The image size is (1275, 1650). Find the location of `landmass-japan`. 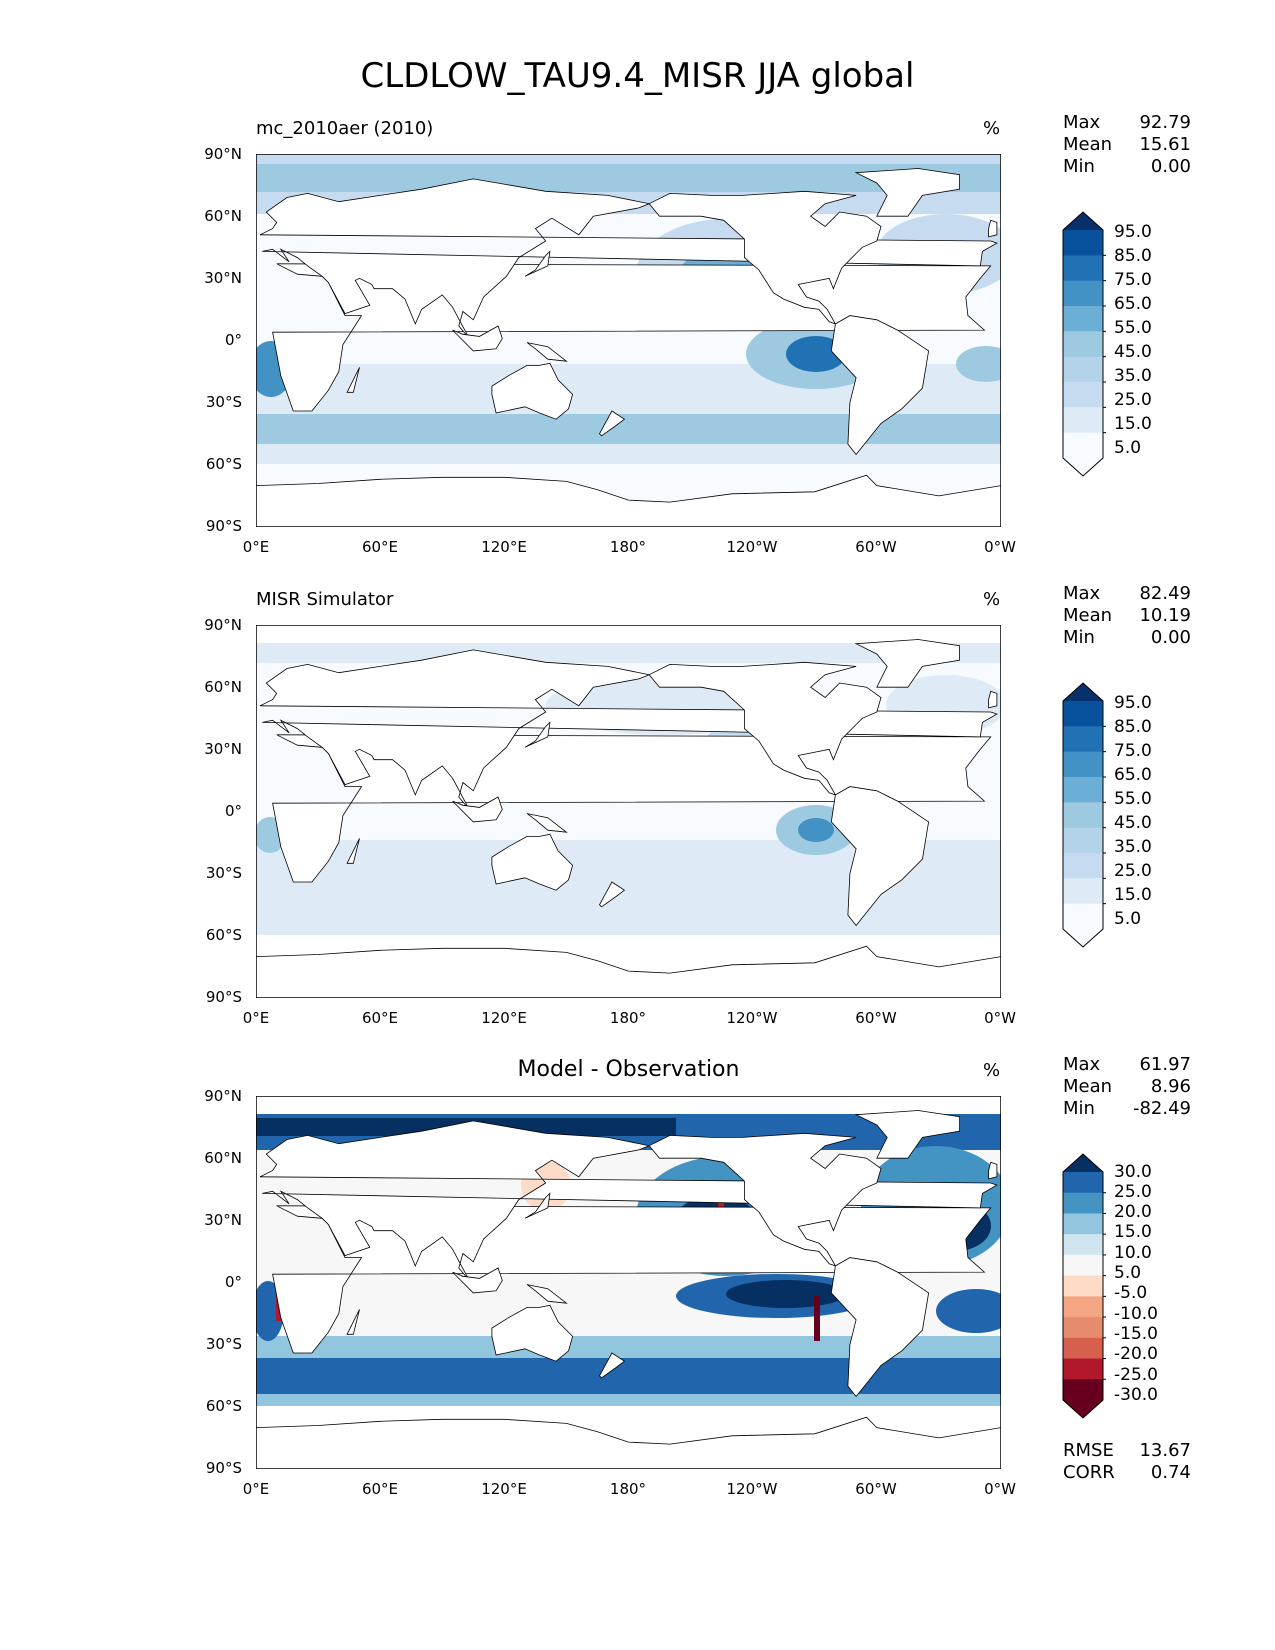

landmass-japan is located at coordinates (537, 1205).